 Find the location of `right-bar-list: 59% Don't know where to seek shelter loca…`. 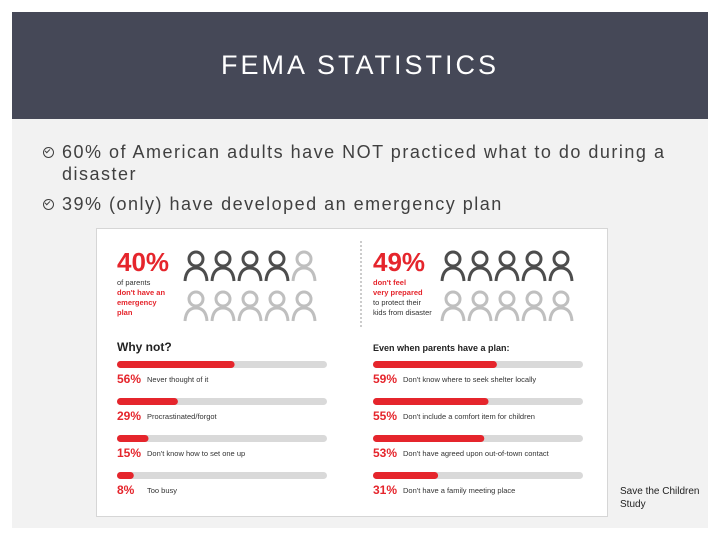

right-bar-list: 59% Don't know where to seek shelter loca… is located at coordinates (478, 429).